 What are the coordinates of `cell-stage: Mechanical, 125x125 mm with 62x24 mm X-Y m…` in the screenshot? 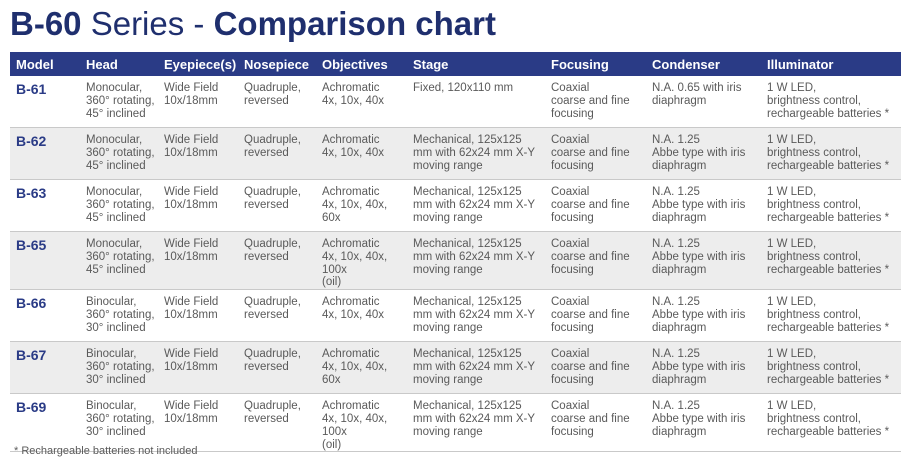 It's located at (476, 316).